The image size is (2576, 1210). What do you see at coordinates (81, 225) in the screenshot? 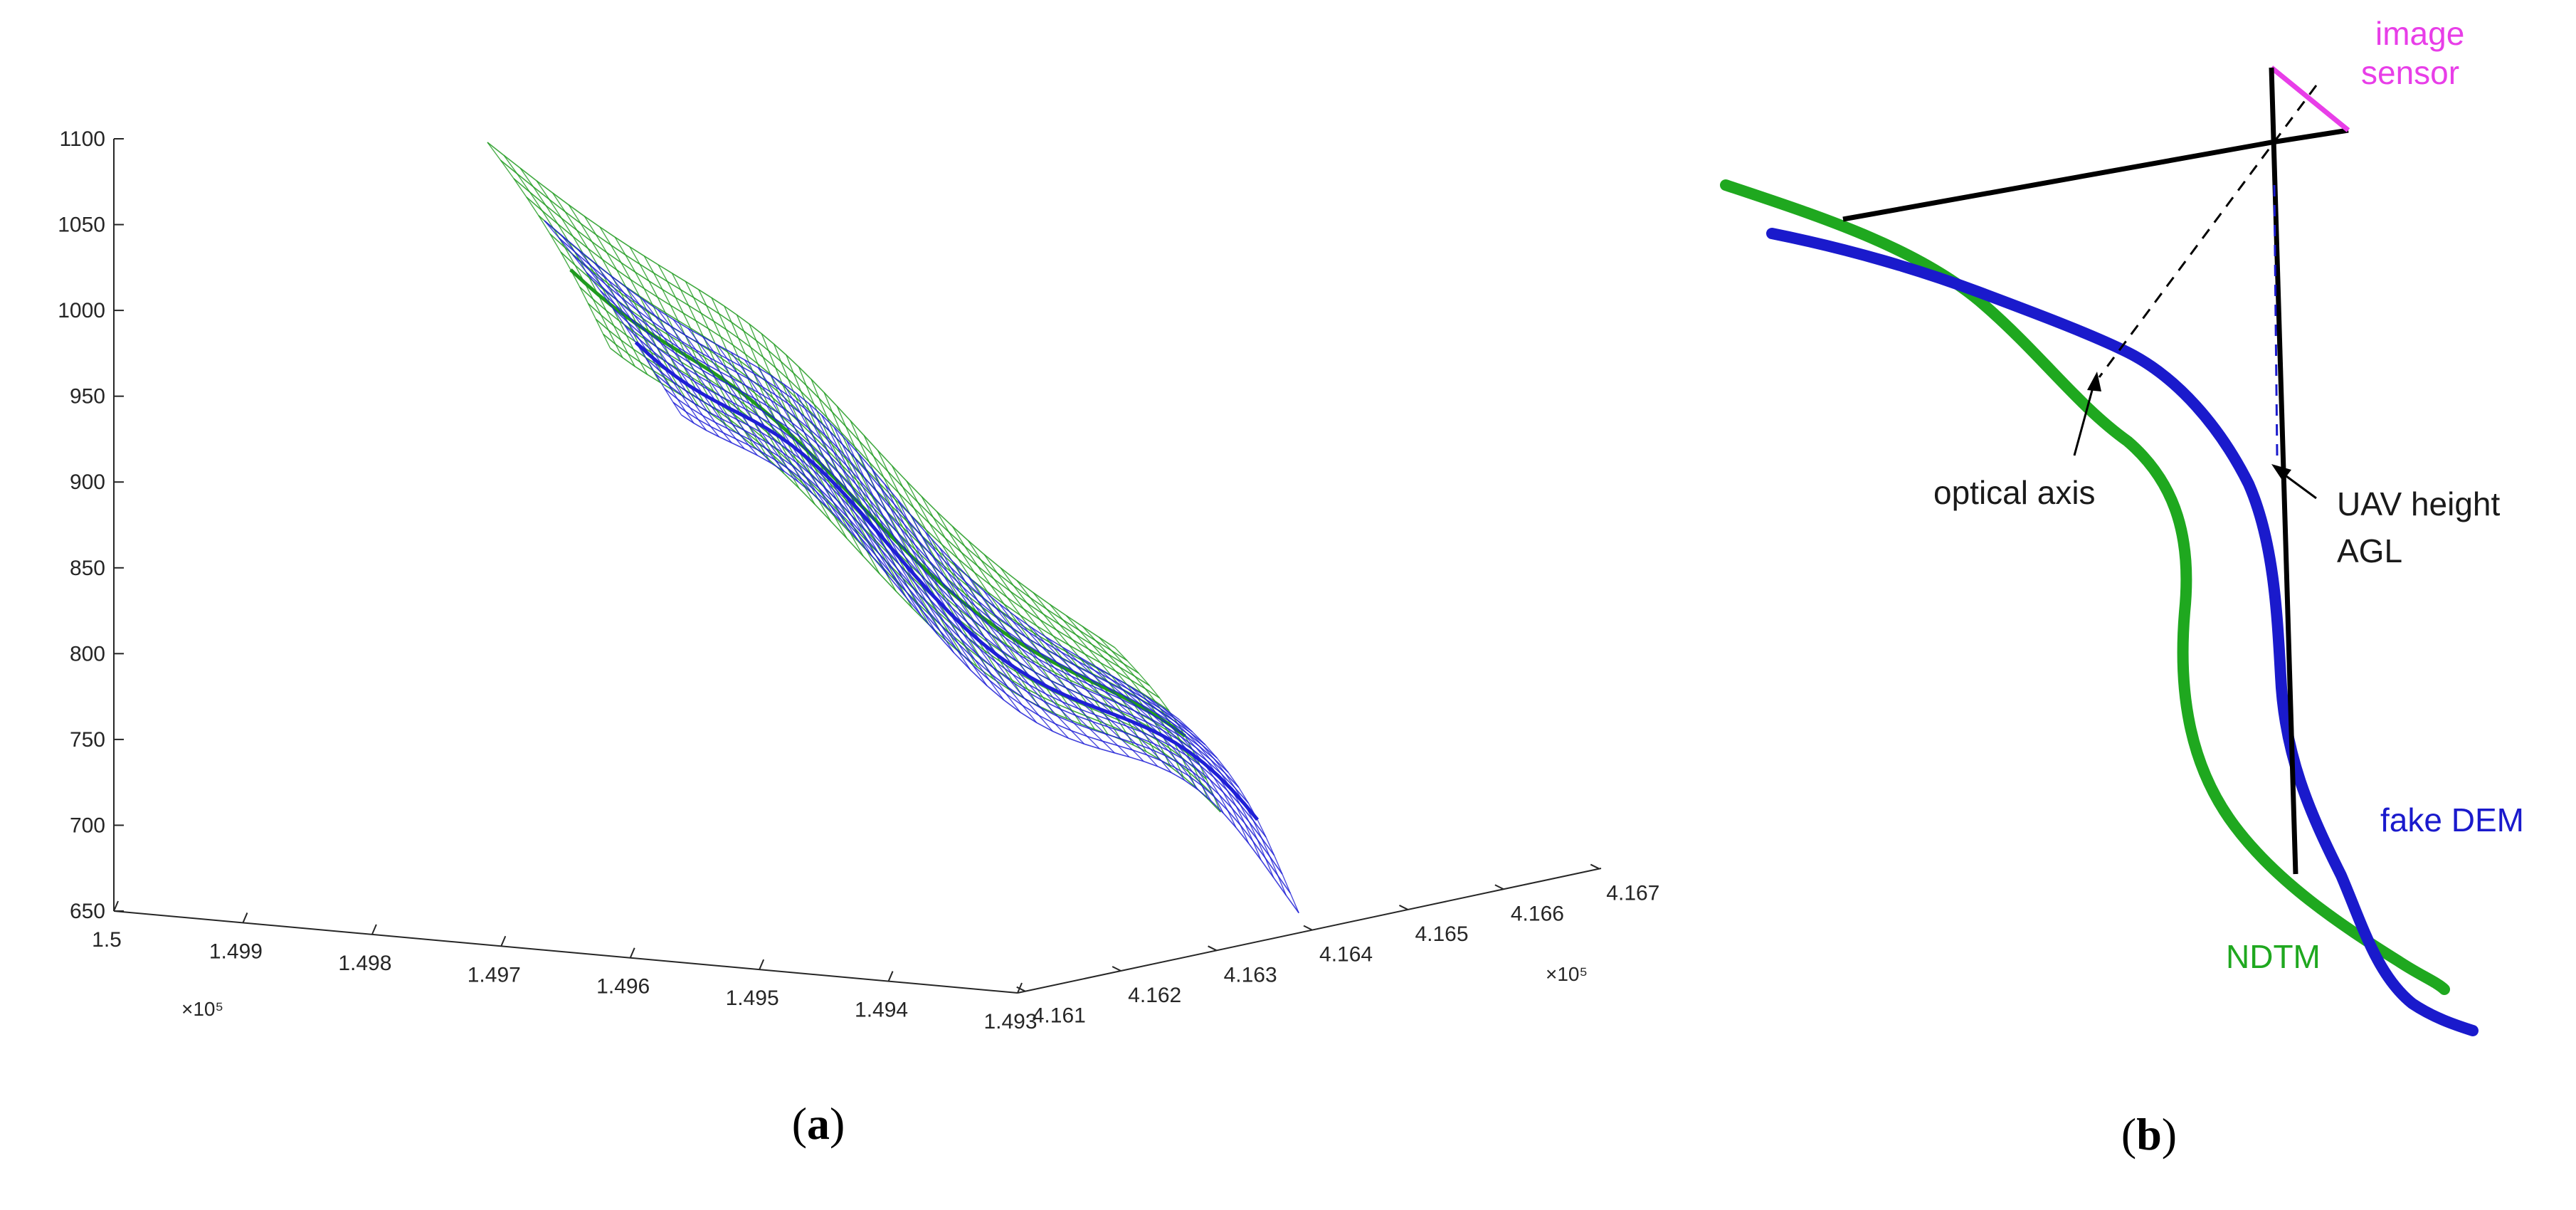
I see `z-tick-label: 1050` at bounding box center [81, 225].